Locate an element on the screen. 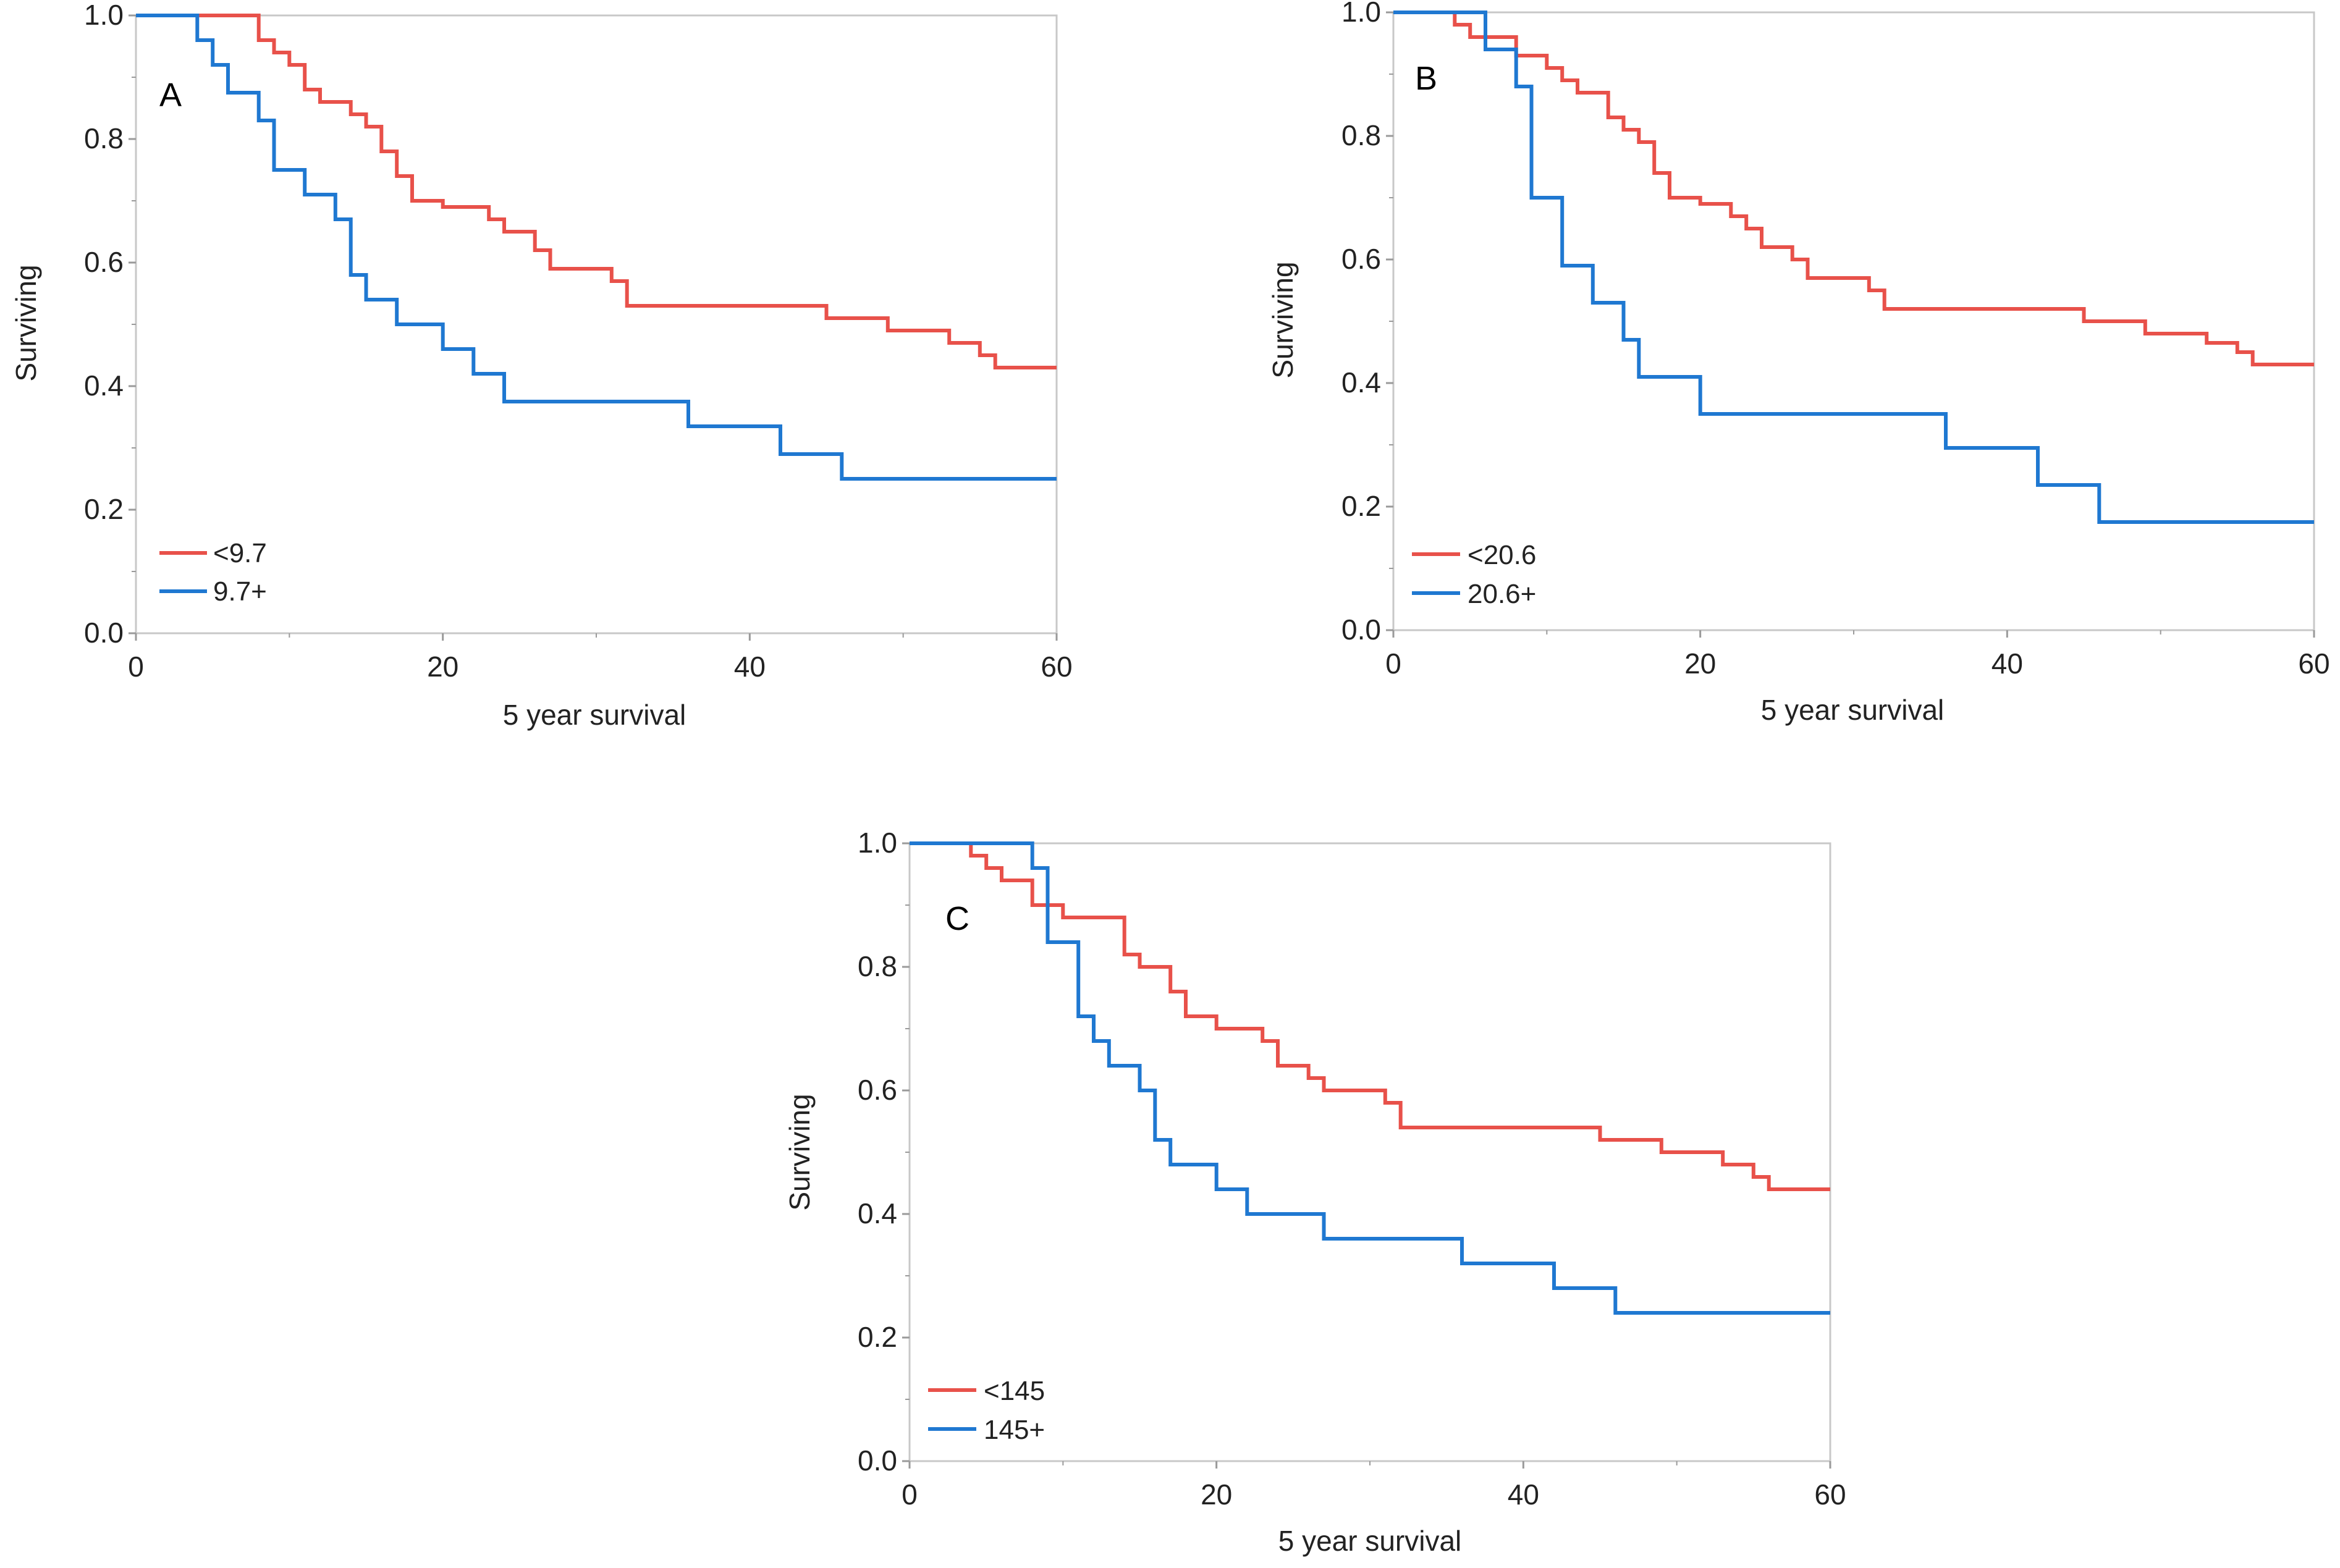 Image resolution: width=2340 pixels, height=1568 pixels. legend-label-series-2: 20.6+ is located at coordinates (1502, 594).